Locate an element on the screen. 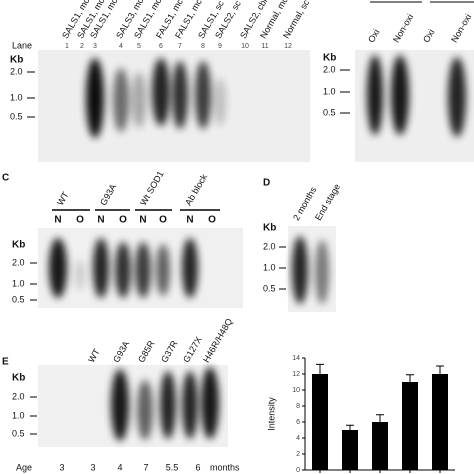  lane-number: 10 is located at coordinates (245, 46).